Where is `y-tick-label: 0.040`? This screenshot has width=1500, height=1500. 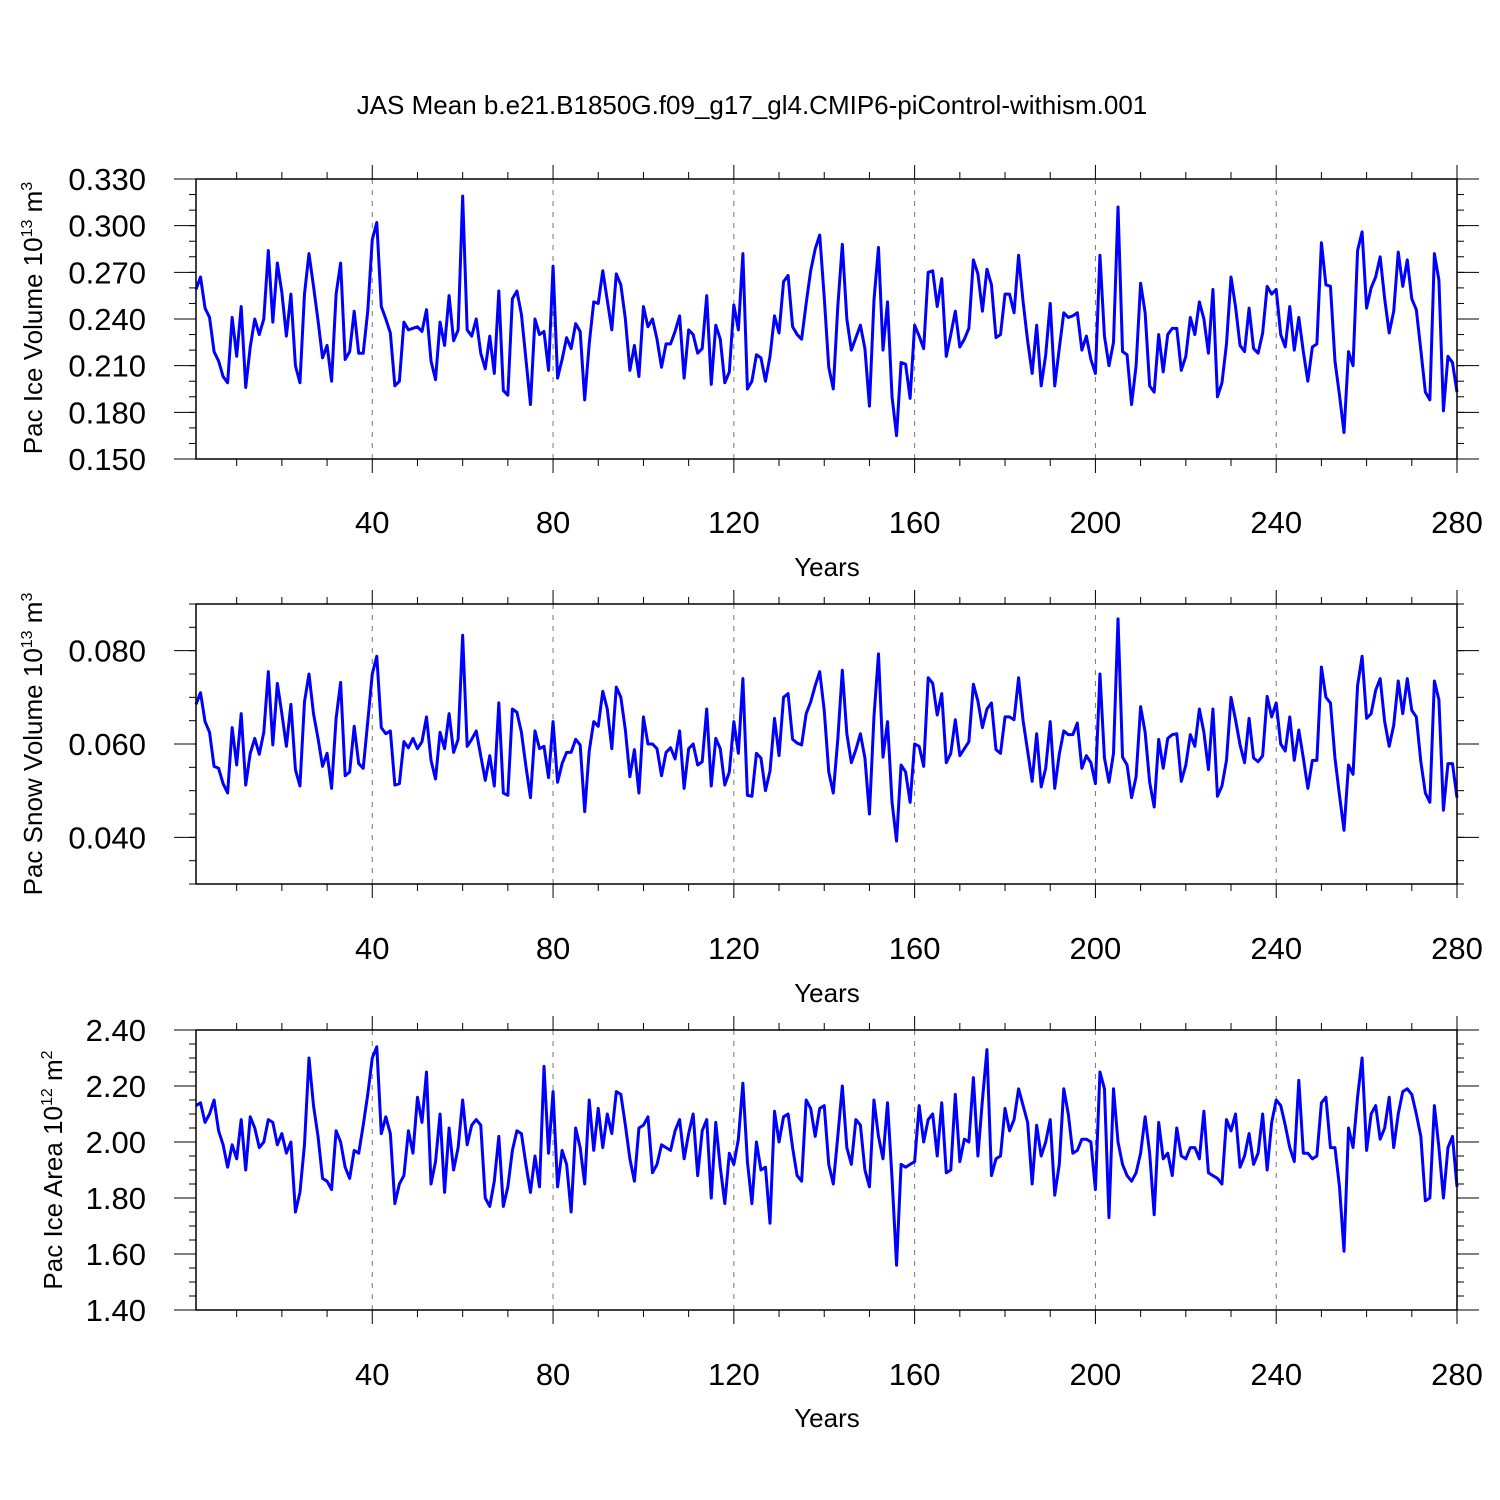 y-tick-label: 0.040 is located at coordinates (107, 837).